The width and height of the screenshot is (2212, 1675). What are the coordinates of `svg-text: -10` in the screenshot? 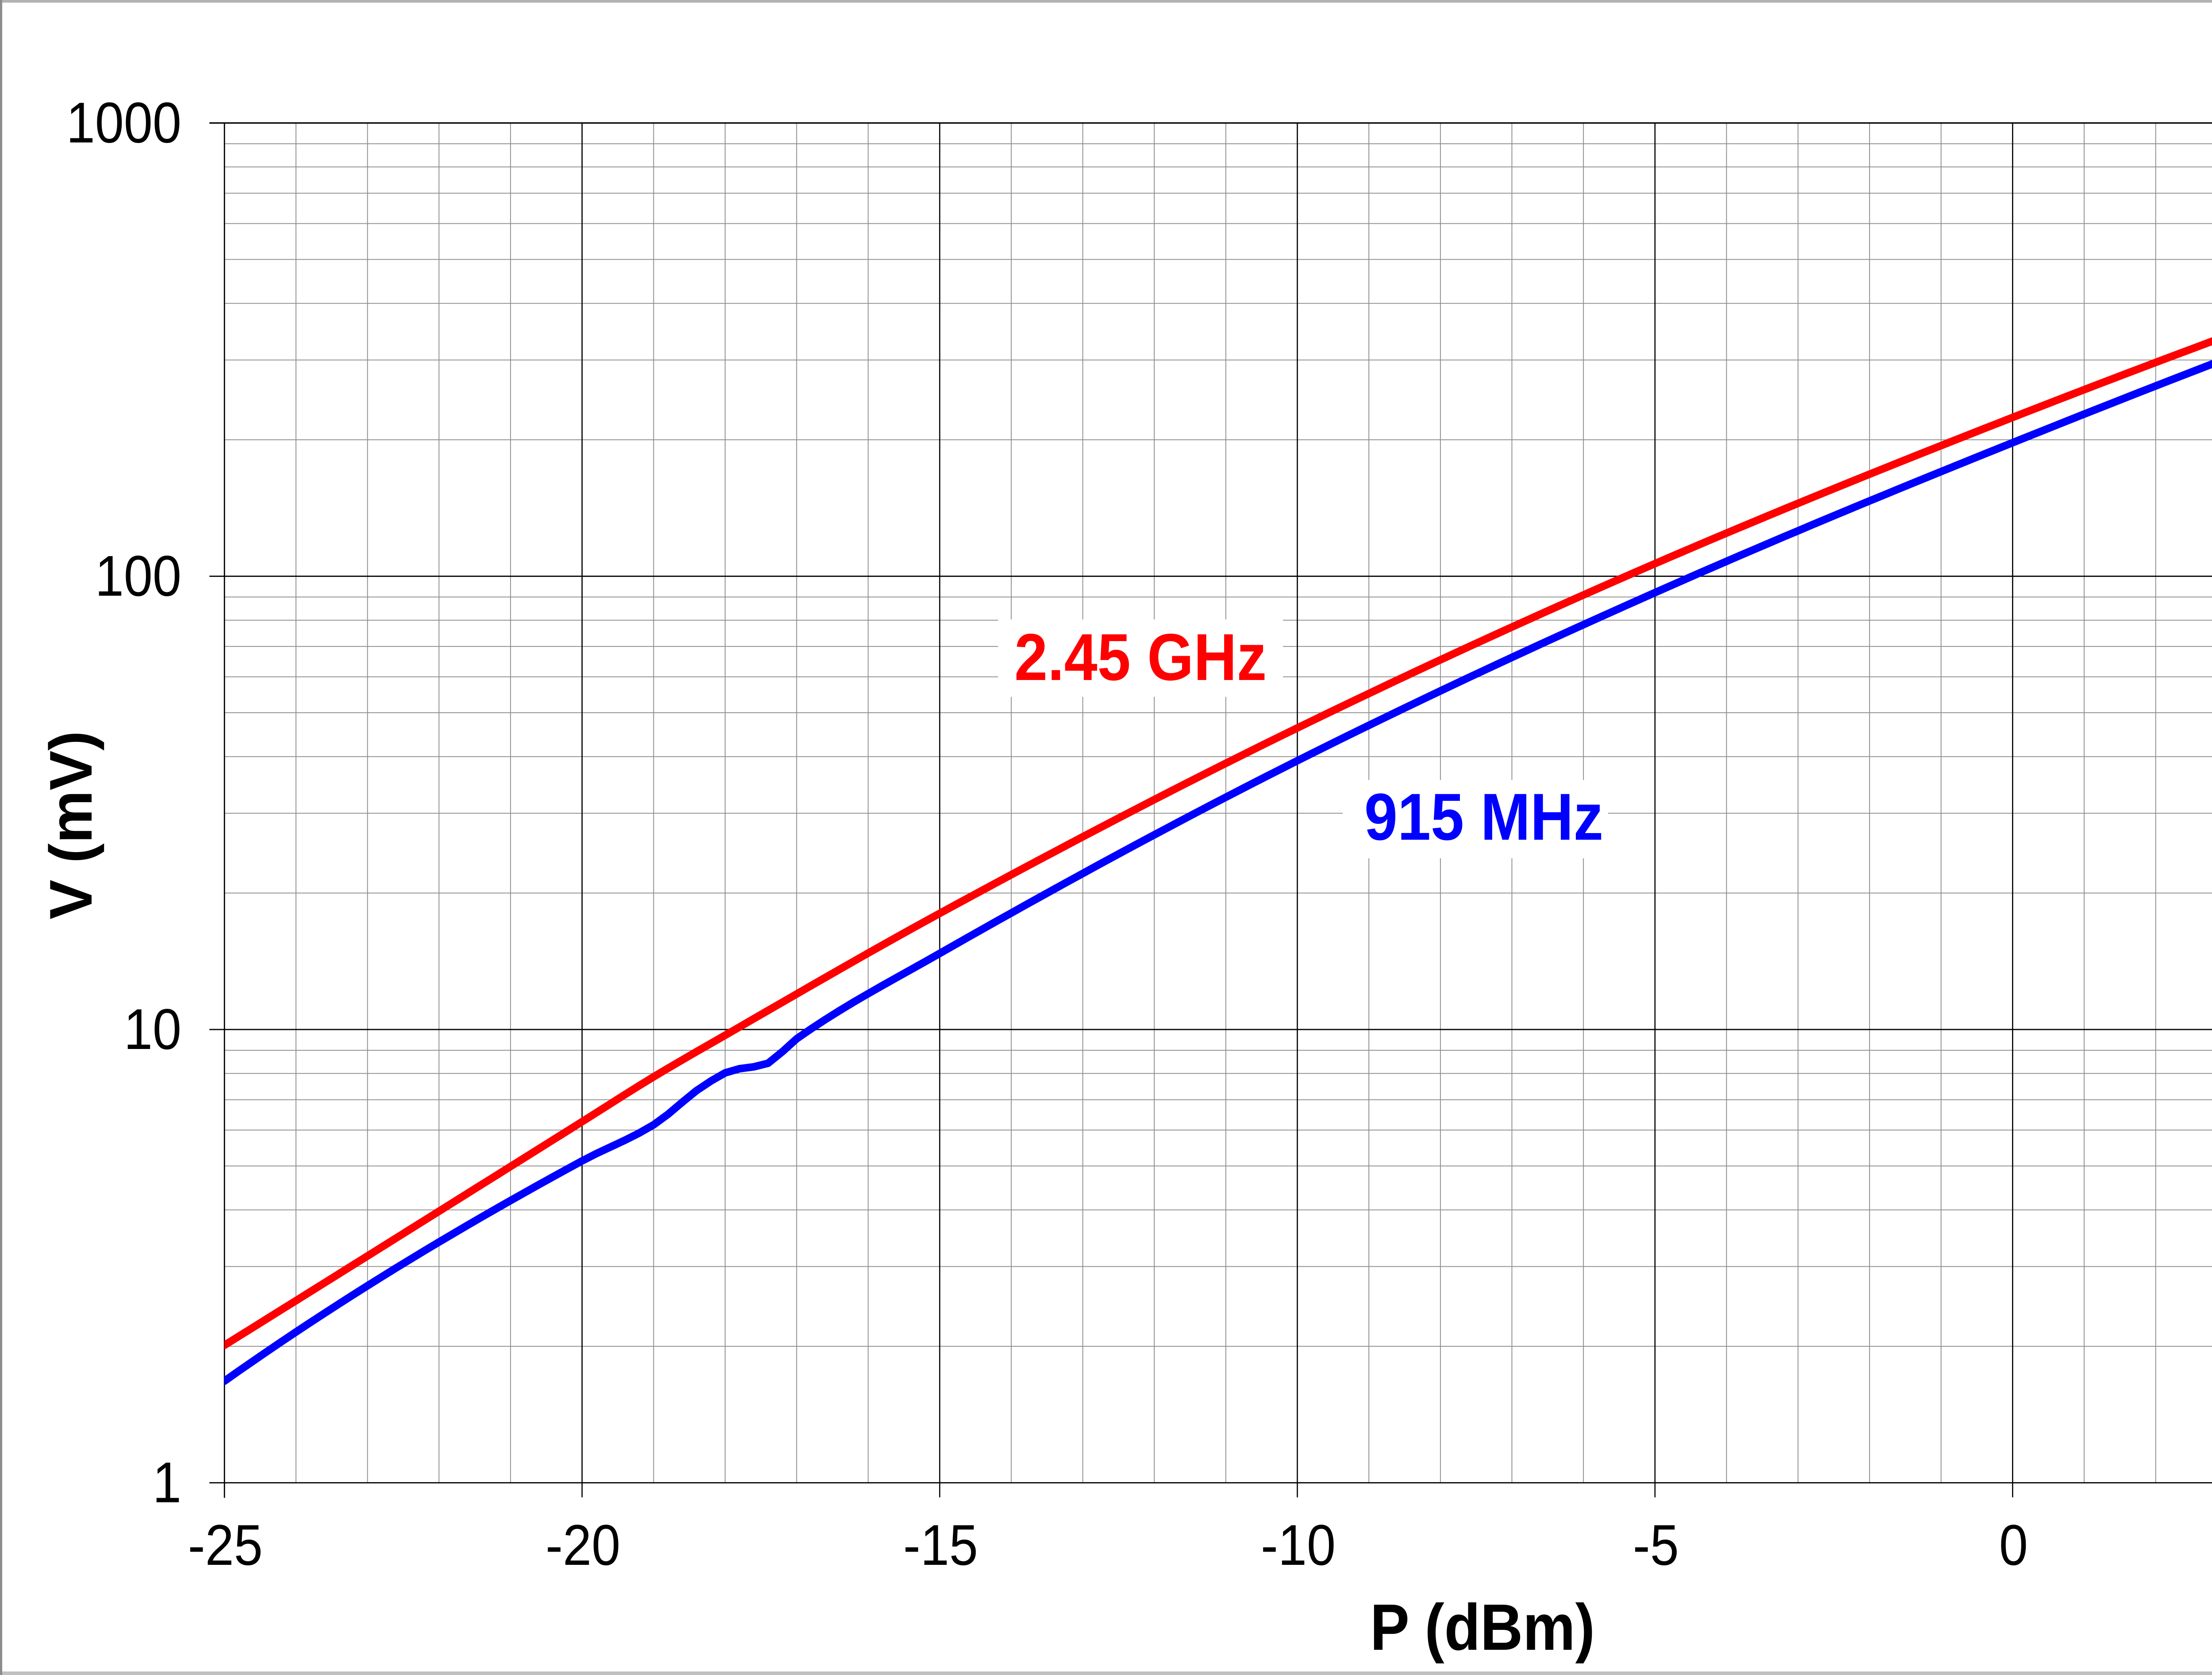 It's located at (1299, 1545).